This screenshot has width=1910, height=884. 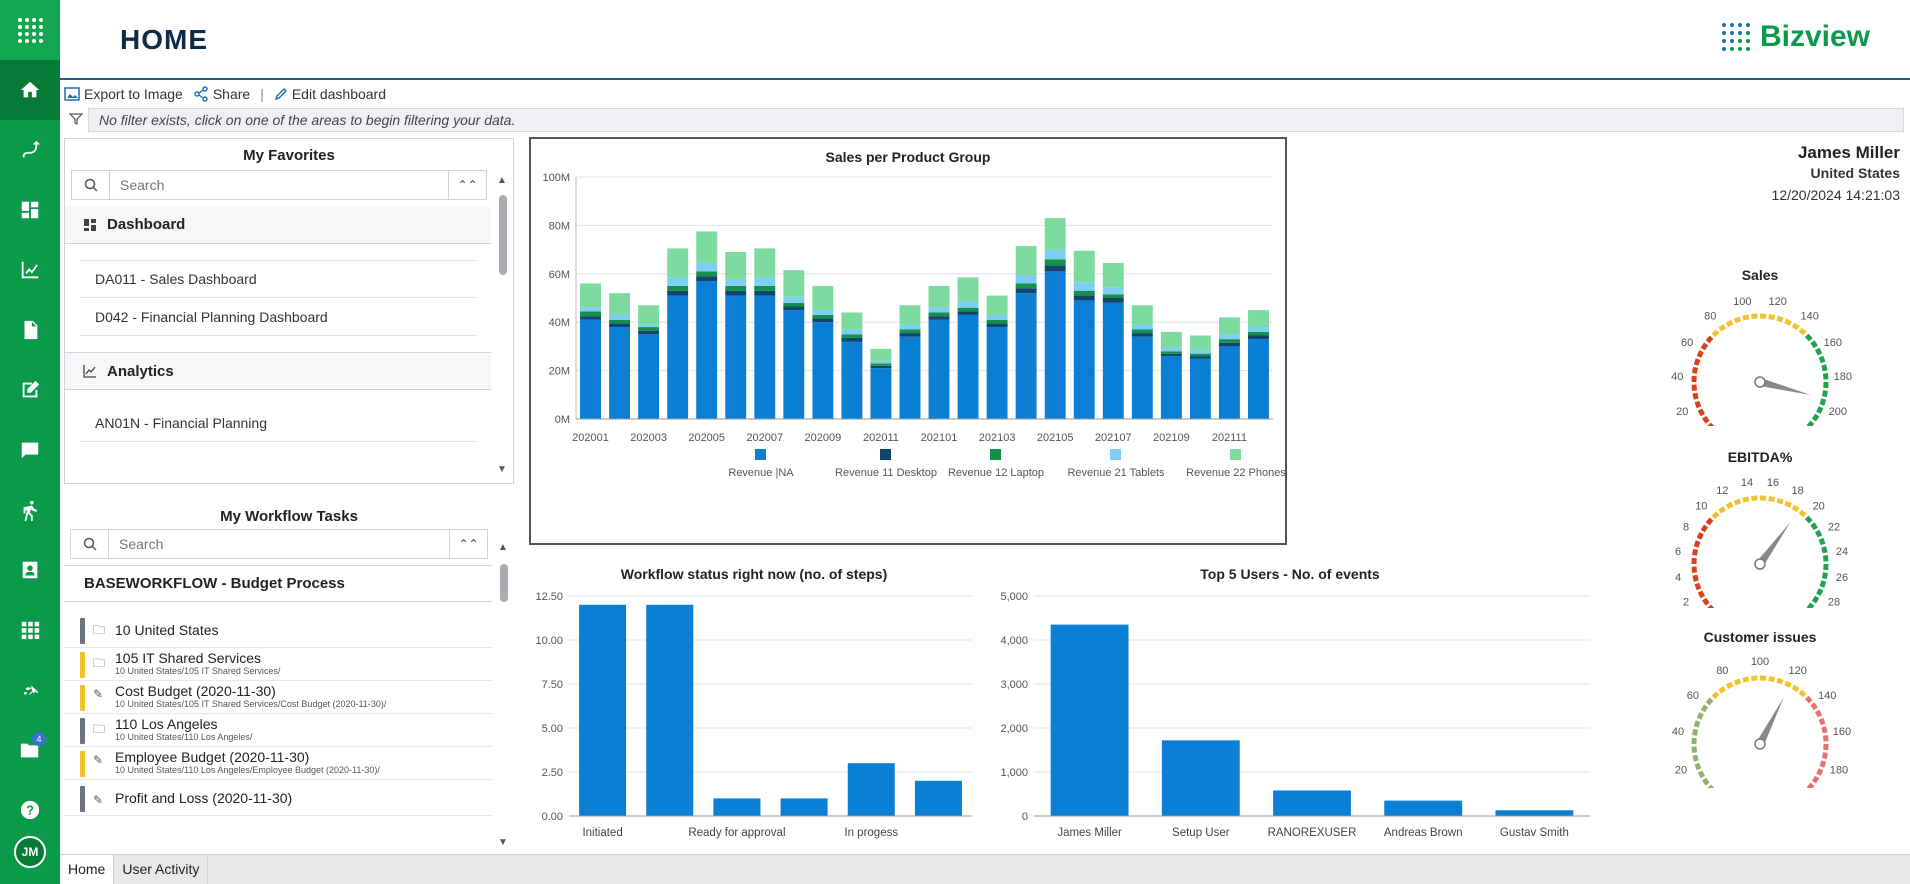 I want to click on workflow-task-item: 🗀 10 United States, so click(x=278, y=630).